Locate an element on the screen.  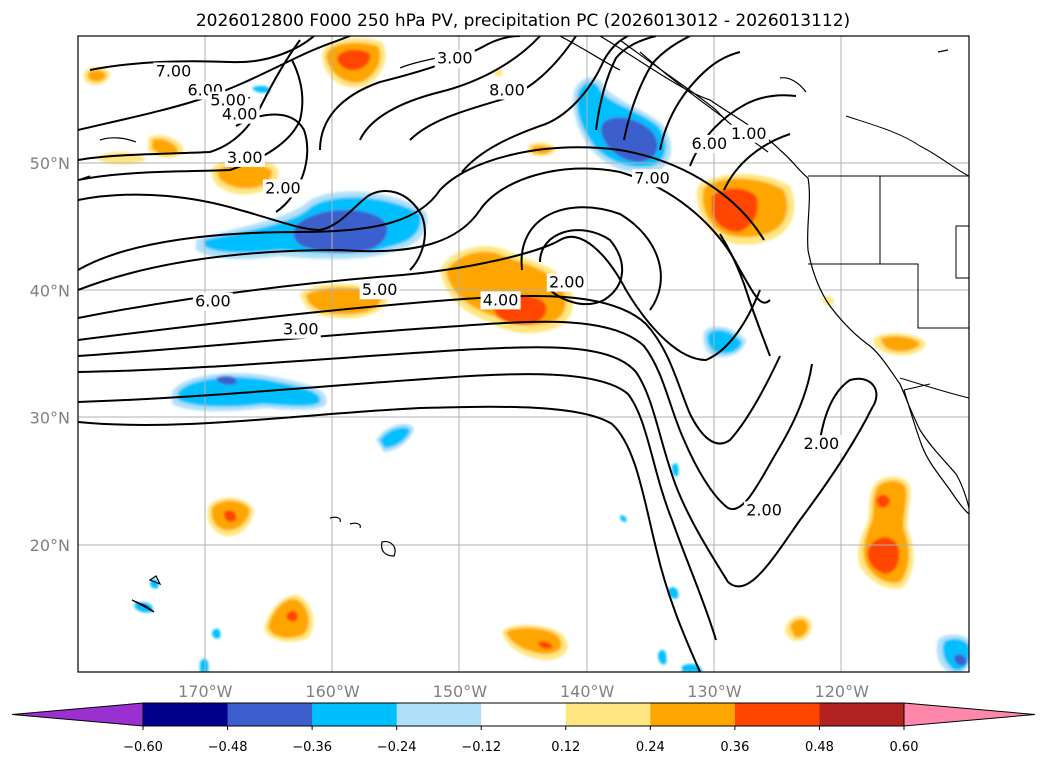
pv-contour-label: 8.00 is located at coordinates (506, 90).